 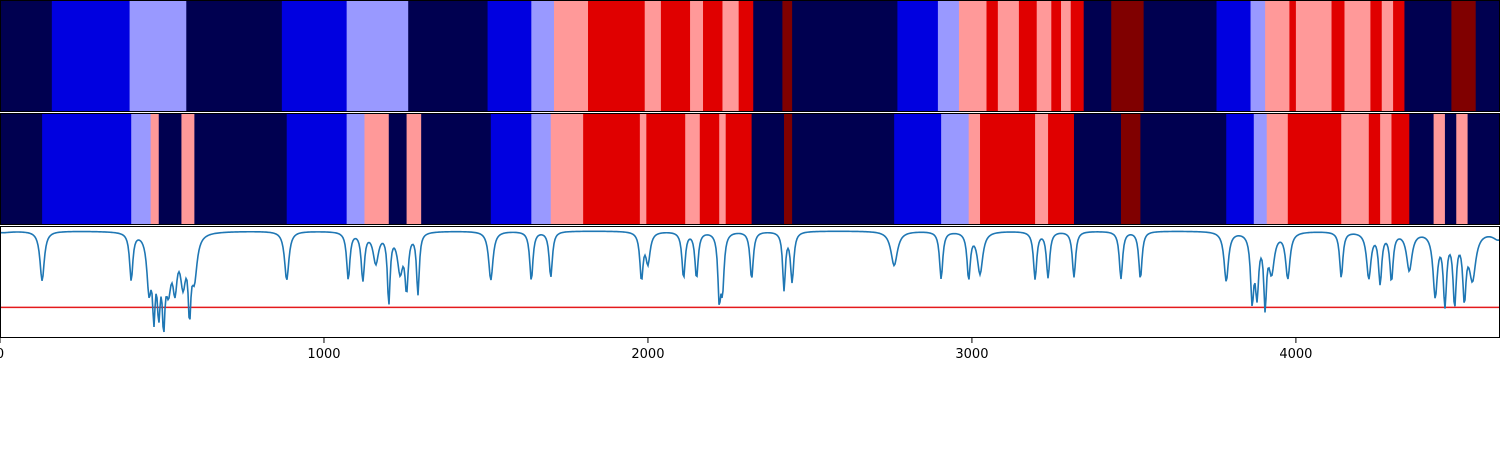 What do you see at coordinates (323, 354) in the screenshot?
I see `x-tick-label: 1000` at bounding box center [323, 354].